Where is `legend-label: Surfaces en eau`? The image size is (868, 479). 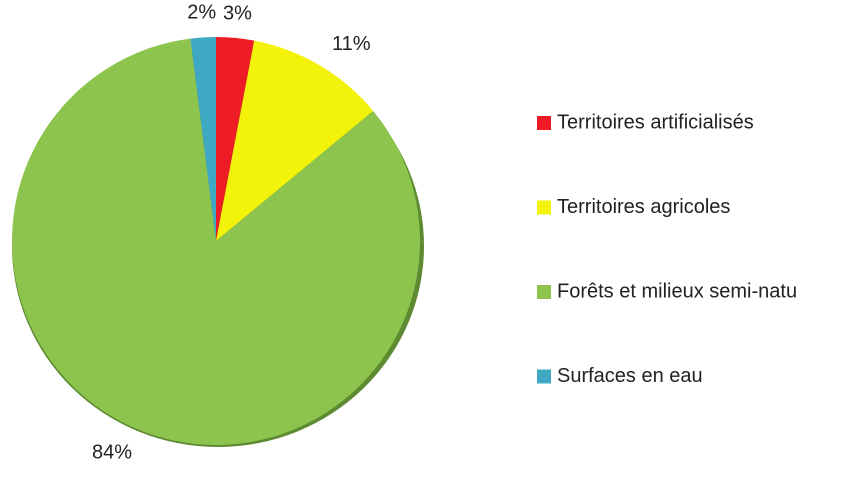
legend-label: Surfaces en eau is located at coordinates (630, 376).